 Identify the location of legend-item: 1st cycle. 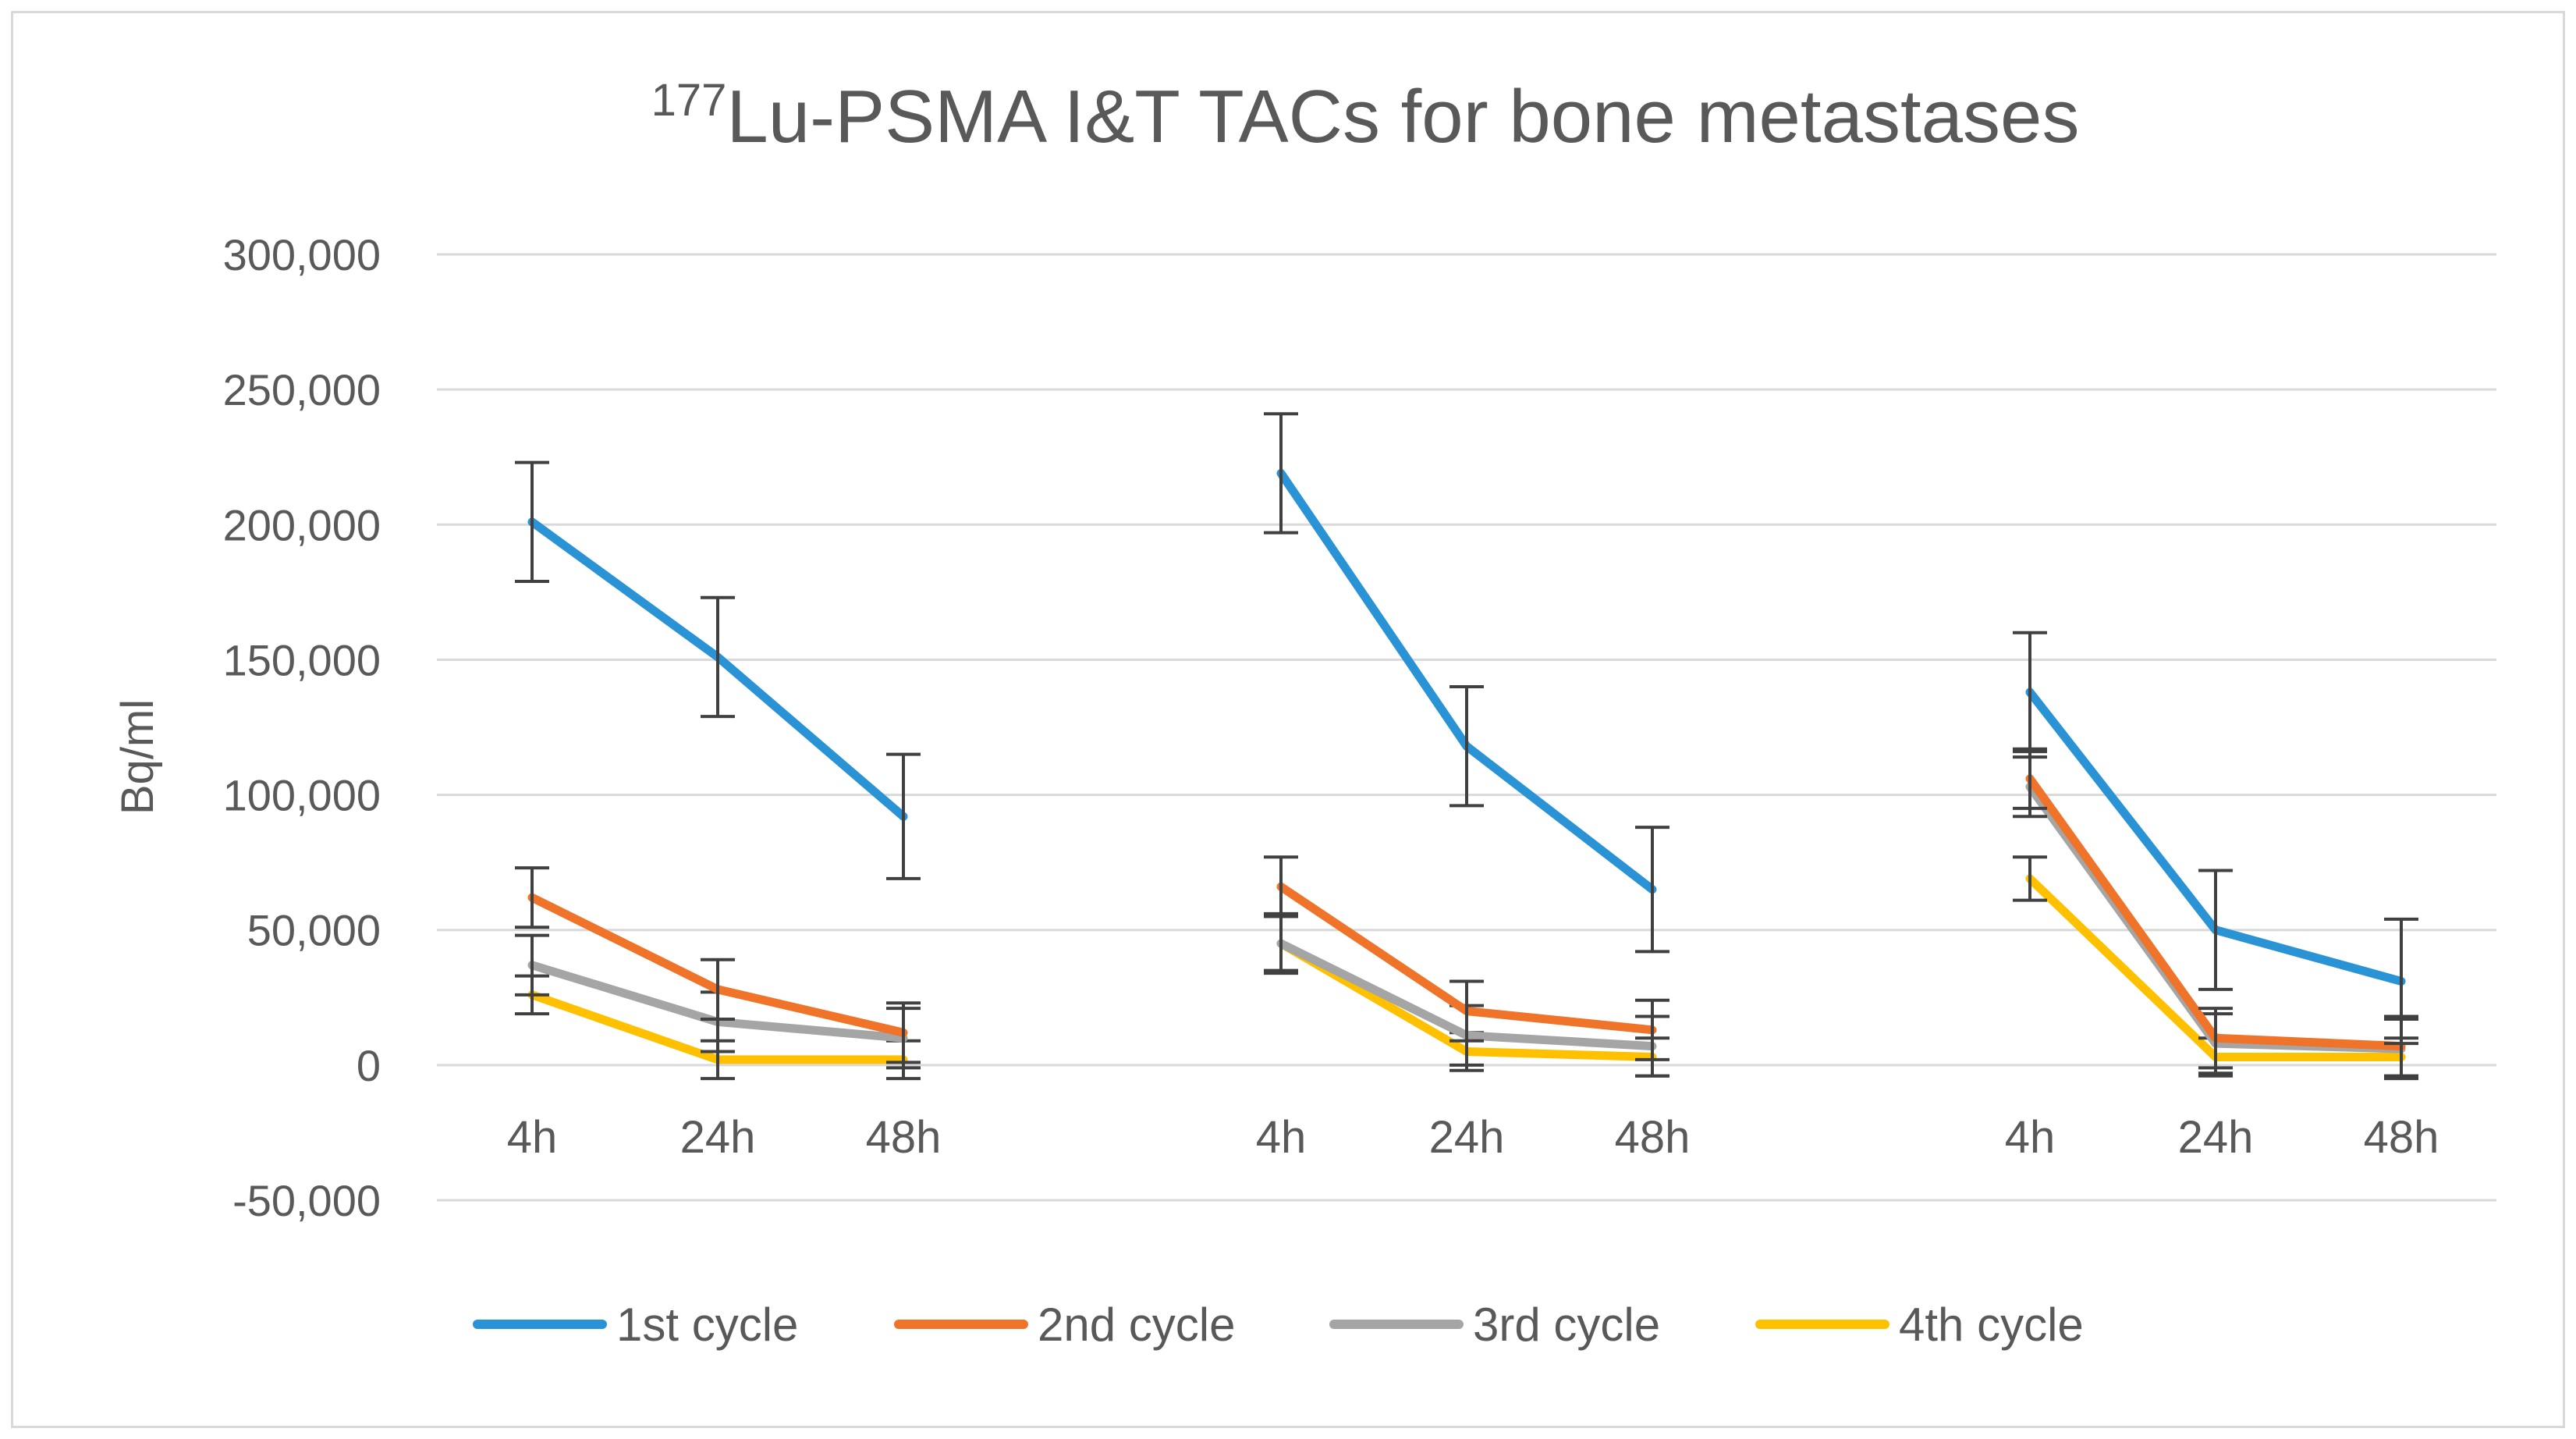
(635, 1325).